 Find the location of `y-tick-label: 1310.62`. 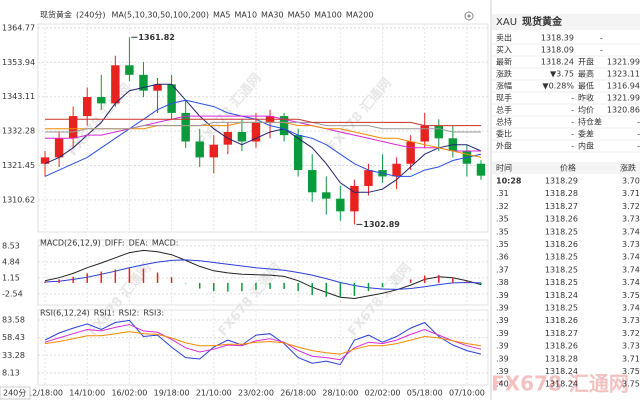

y-tick-label: 1310.62 is located at coordinates (18, 199).